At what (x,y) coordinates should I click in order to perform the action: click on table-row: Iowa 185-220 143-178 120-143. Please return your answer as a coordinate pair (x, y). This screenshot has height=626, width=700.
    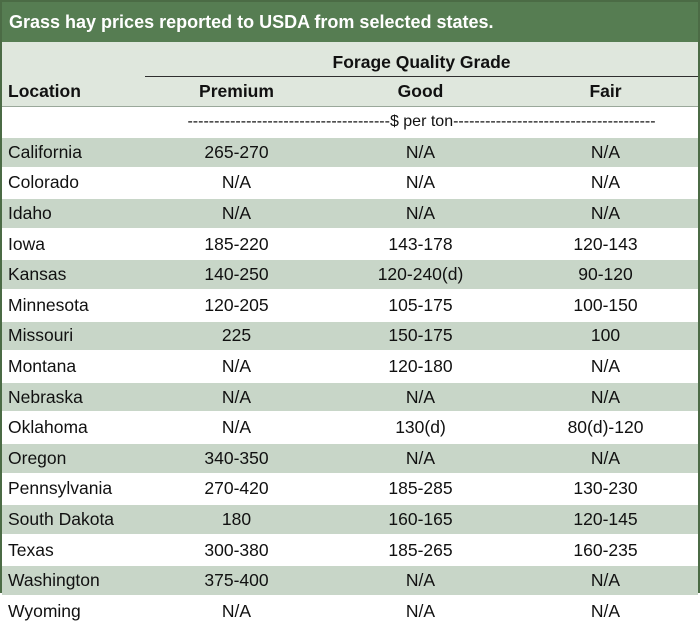
    Looking at the image, I should click on (350, 243).